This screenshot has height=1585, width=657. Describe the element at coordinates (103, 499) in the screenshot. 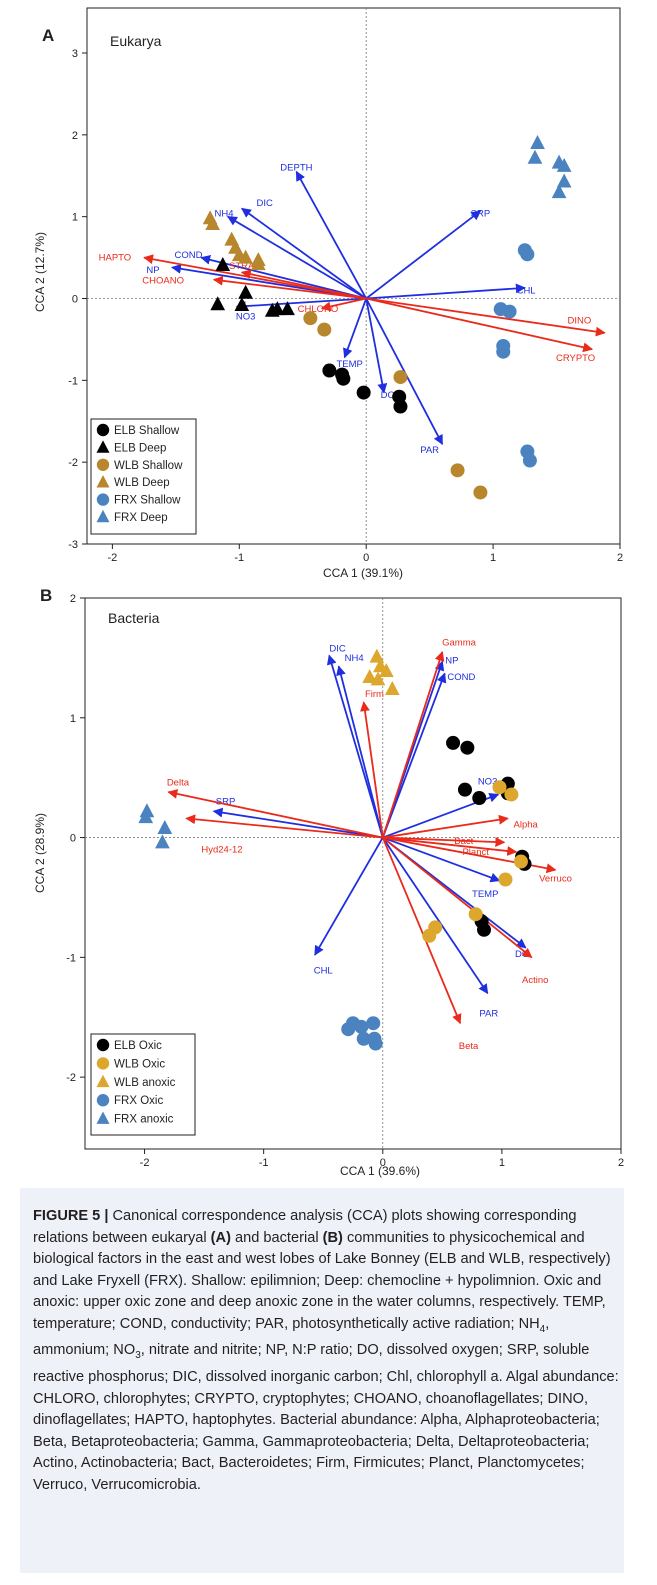

I see `panel-a-legend-marker-frx-shallow` at that location.